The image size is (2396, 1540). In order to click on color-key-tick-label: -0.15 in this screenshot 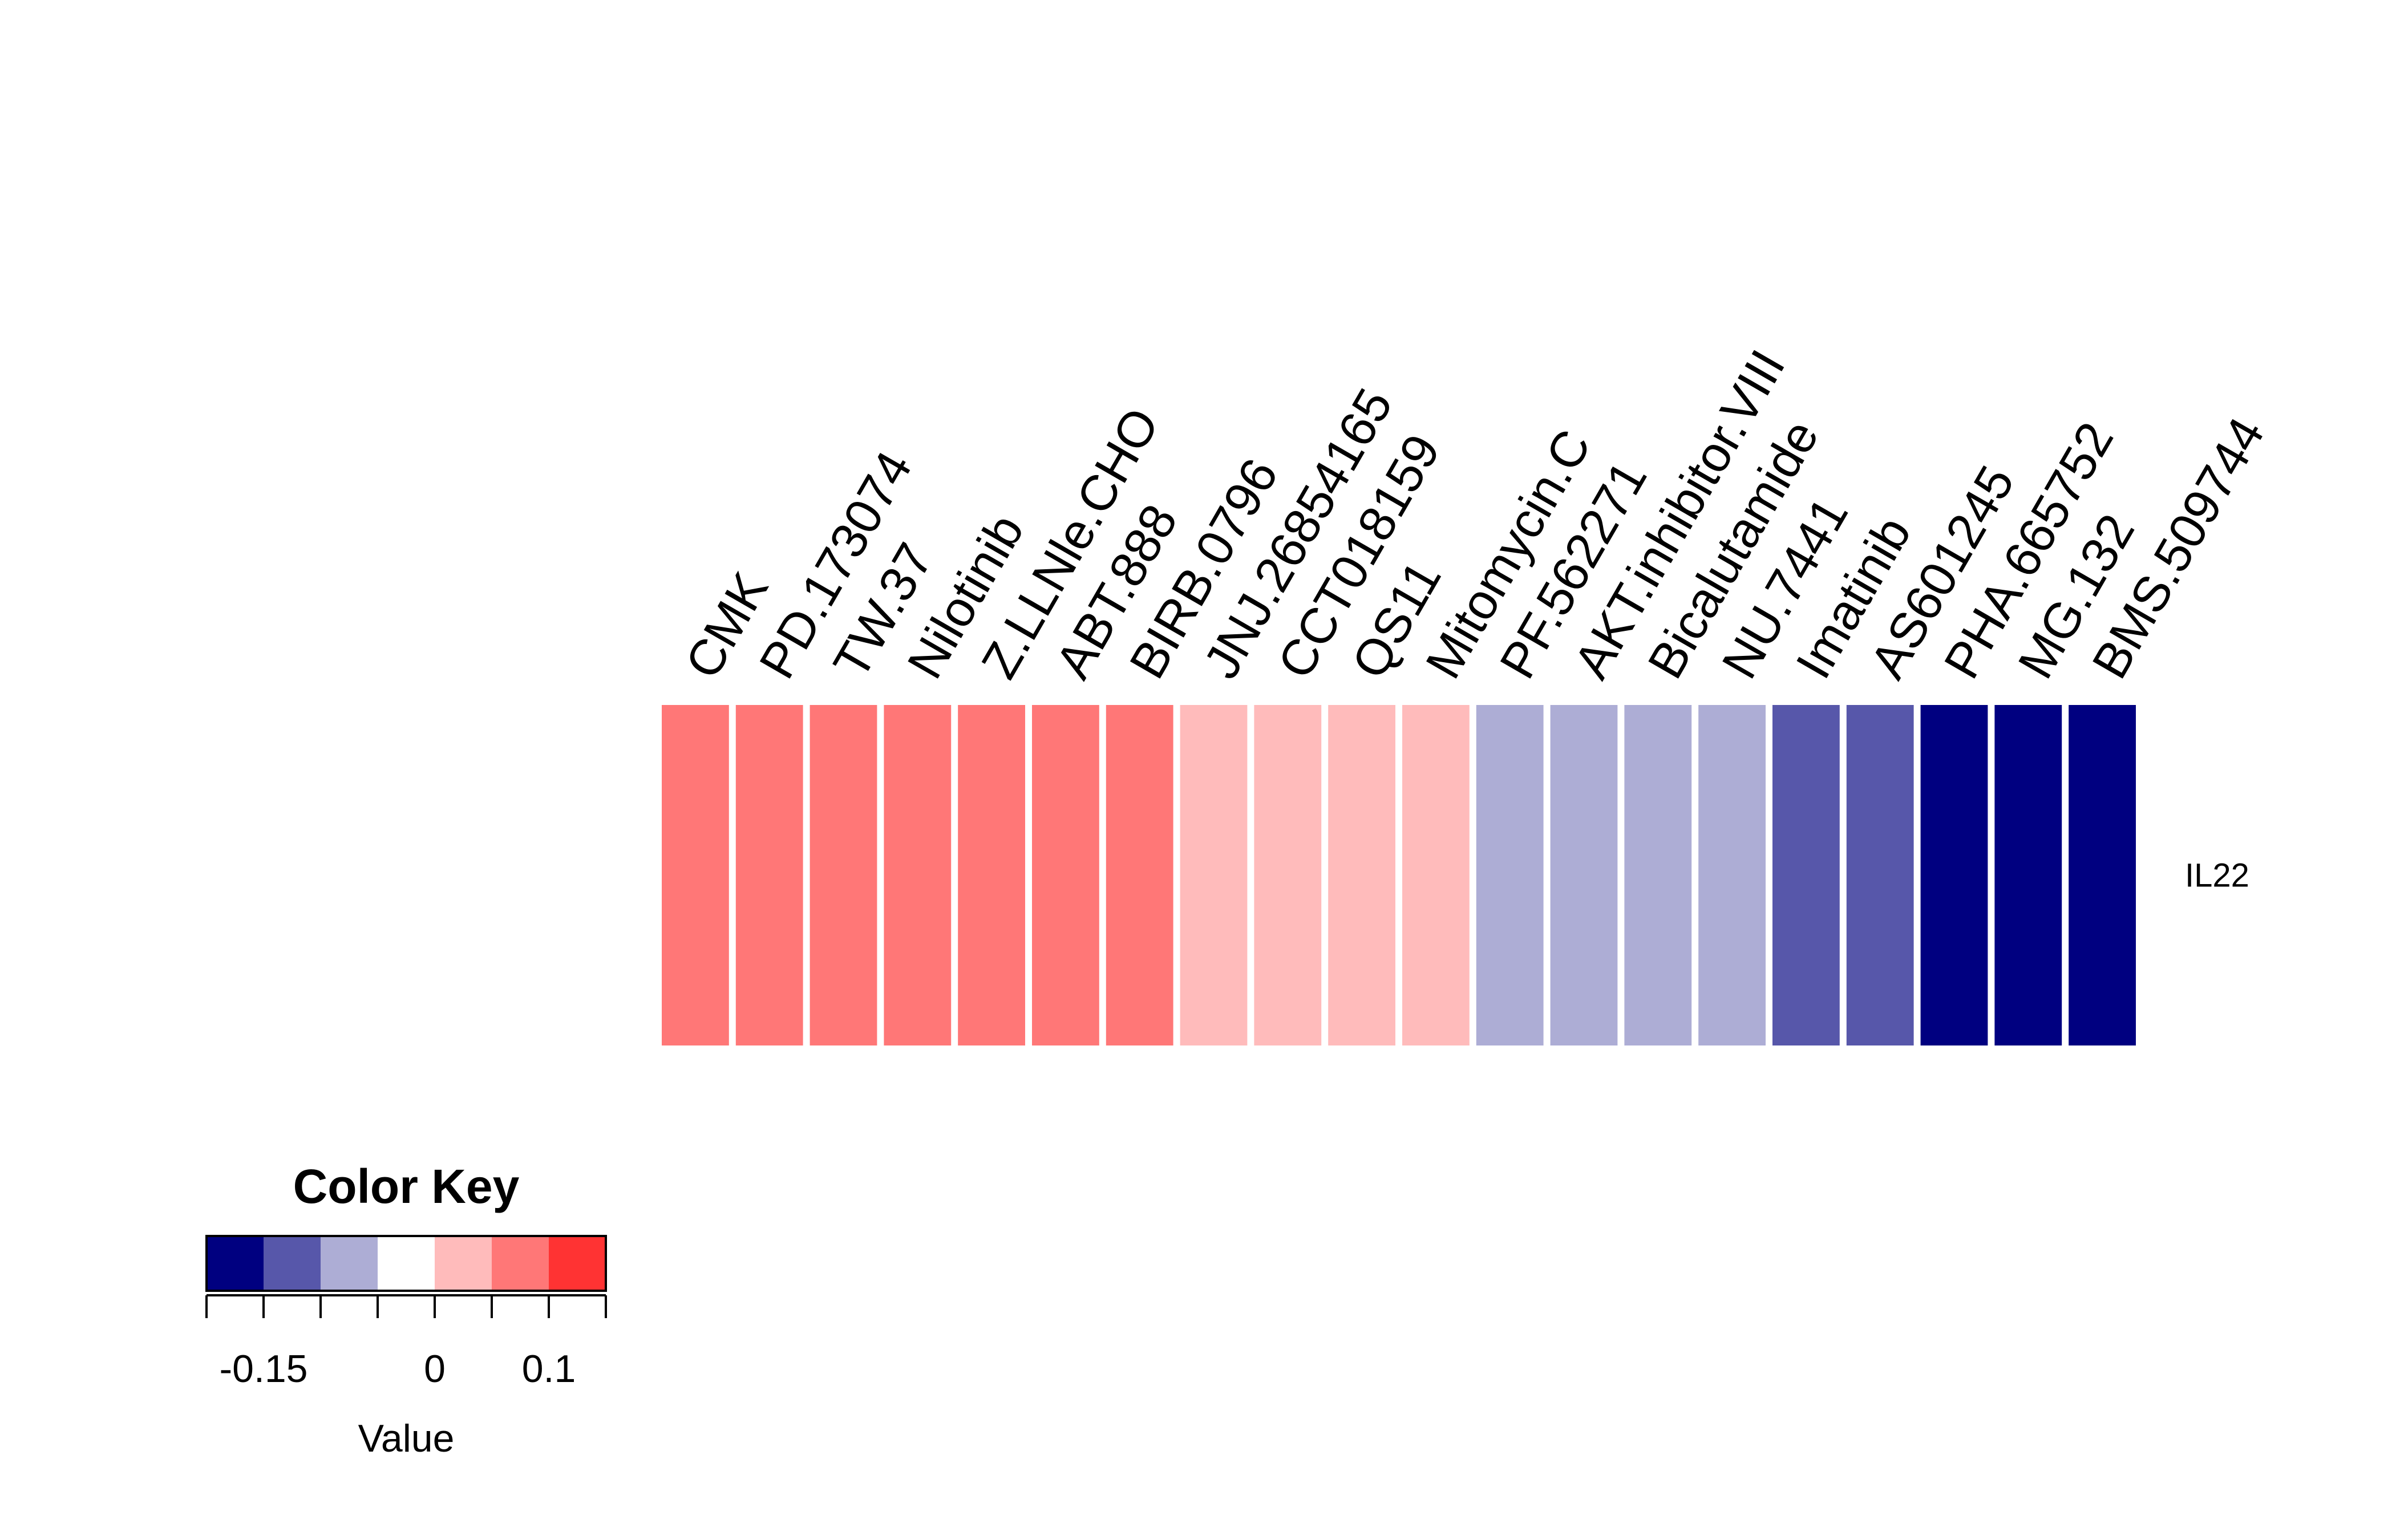, I will do `click(264, 1369)`.